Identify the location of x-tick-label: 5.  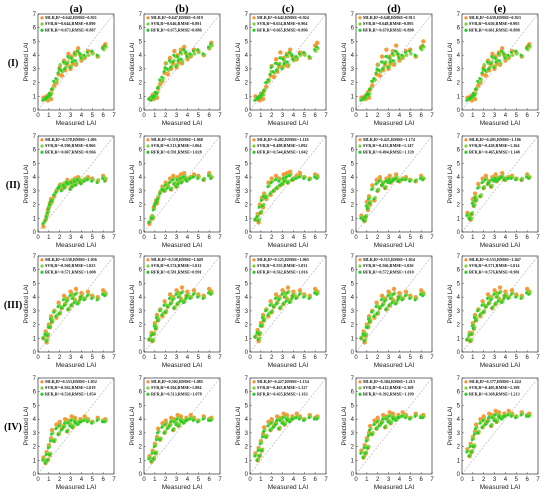
(93, 238).